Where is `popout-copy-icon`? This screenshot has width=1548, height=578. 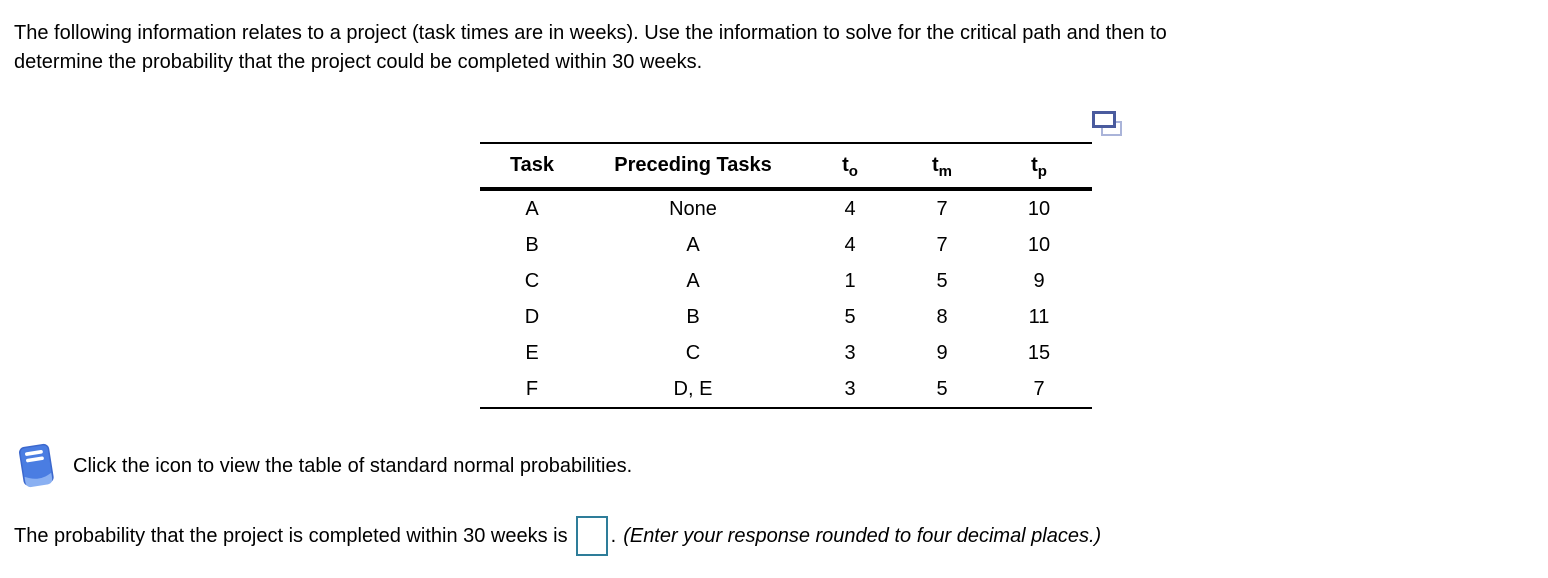
popout-copy-icon is located at coordinates (1109, 126).